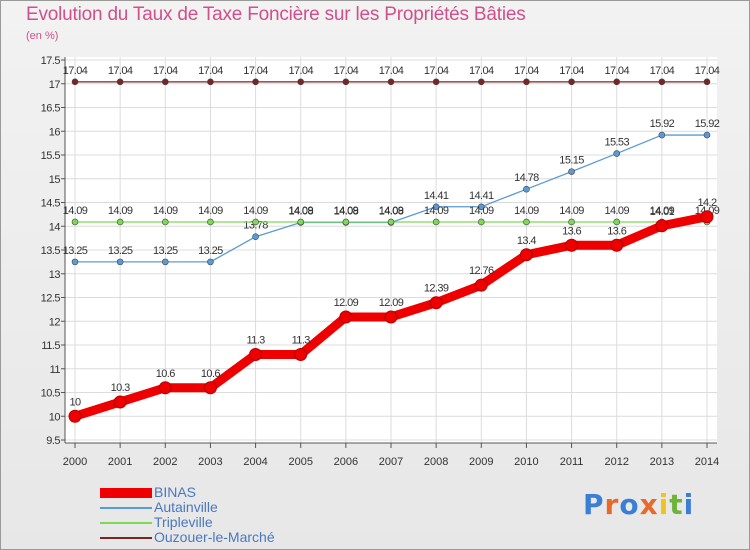 The image size is (750, 550). Describe the element at coordinates (55, 275) in the screenshot. I see `y-tick-label: 13` at that location.